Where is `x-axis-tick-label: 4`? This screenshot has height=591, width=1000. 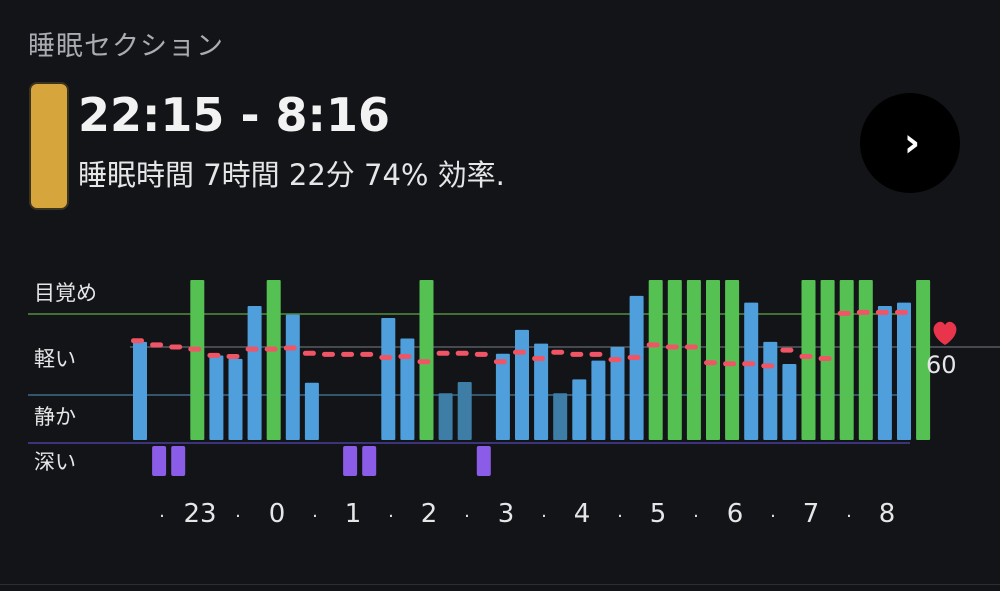 x-axis-tick-label: 4 is located at coordinates (582, 514).